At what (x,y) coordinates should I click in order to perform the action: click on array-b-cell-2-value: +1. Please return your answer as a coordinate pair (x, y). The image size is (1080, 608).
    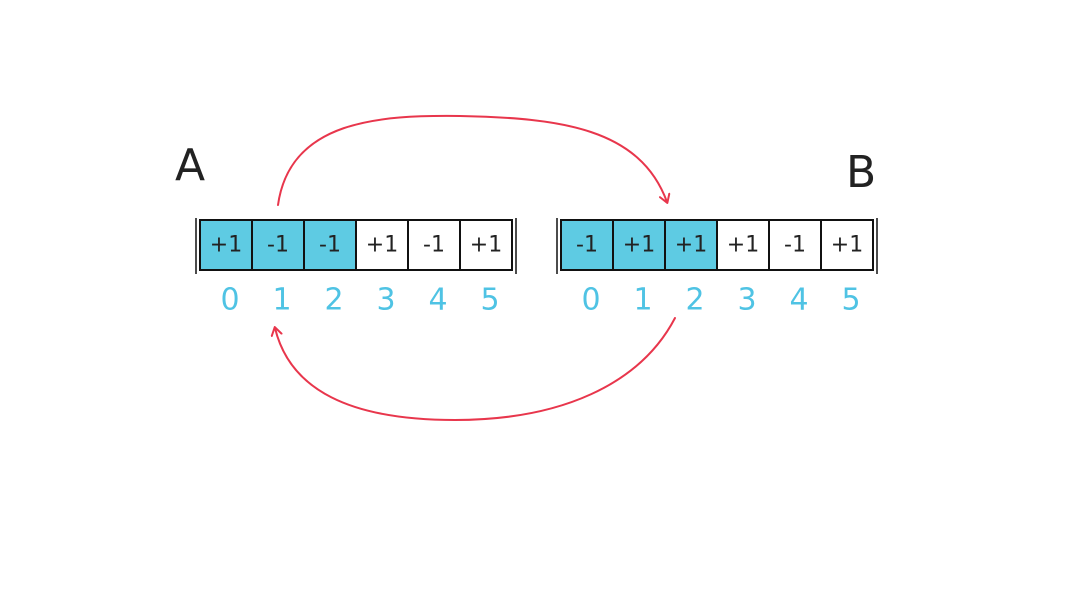
    Looking at the image, I should click on (691, 245).